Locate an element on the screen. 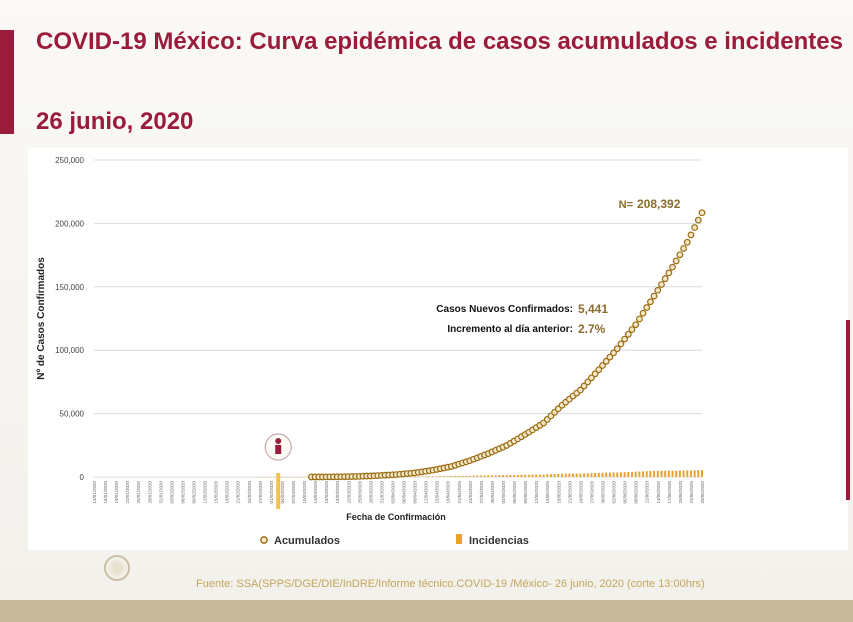 This screenshot has width=853, height=622. x-tick-label: 06/05/2020 is located at coordinates (514, 492).